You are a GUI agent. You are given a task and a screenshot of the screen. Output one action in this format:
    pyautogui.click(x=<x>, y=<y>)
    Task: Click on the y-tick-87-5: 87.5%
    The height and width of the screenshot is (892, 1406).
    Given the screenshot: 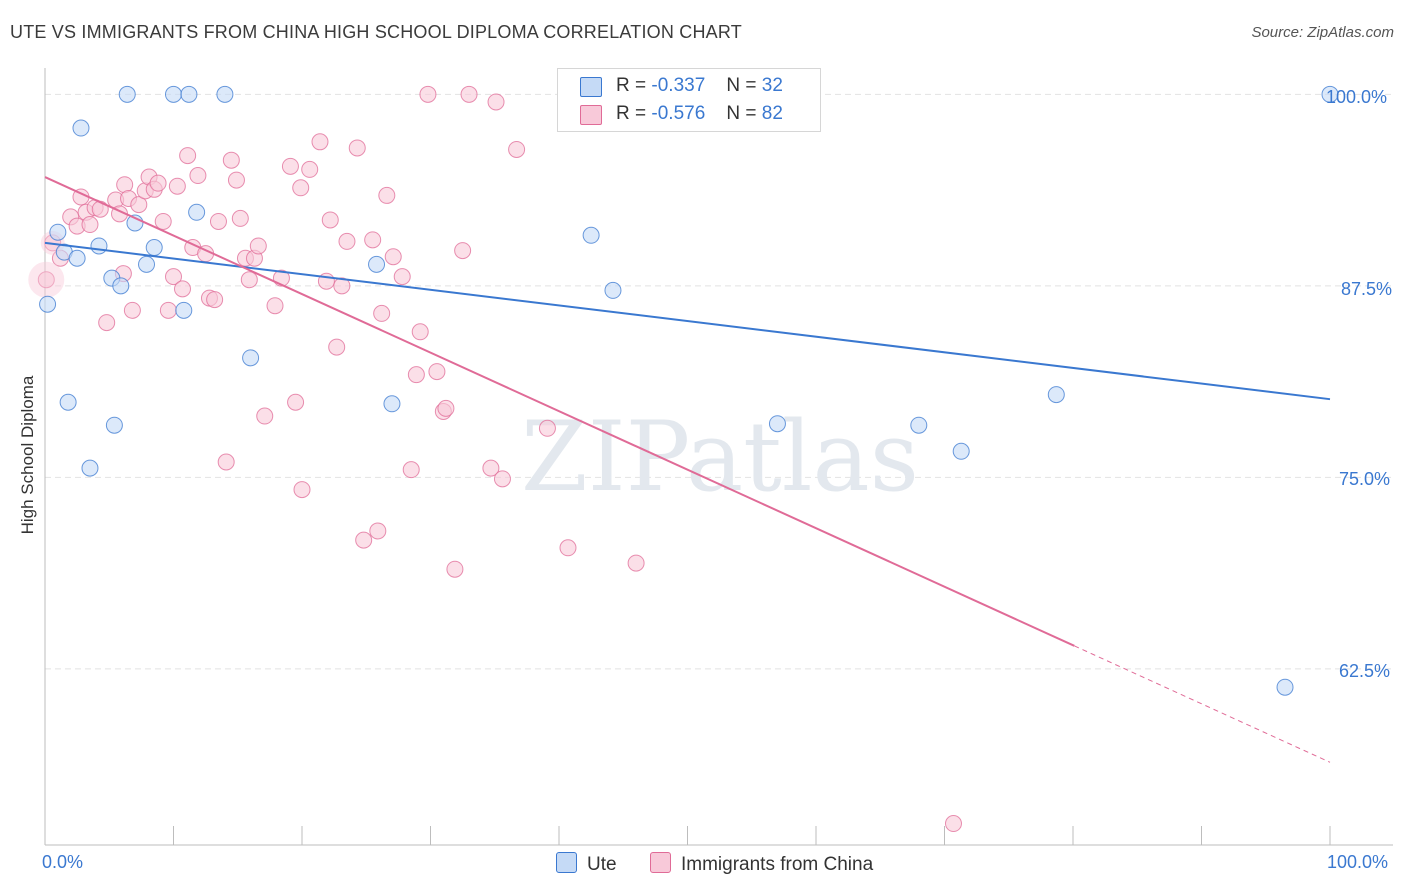 What is the action you would take?
    pyautogui.click(x=1367, y=289)
    